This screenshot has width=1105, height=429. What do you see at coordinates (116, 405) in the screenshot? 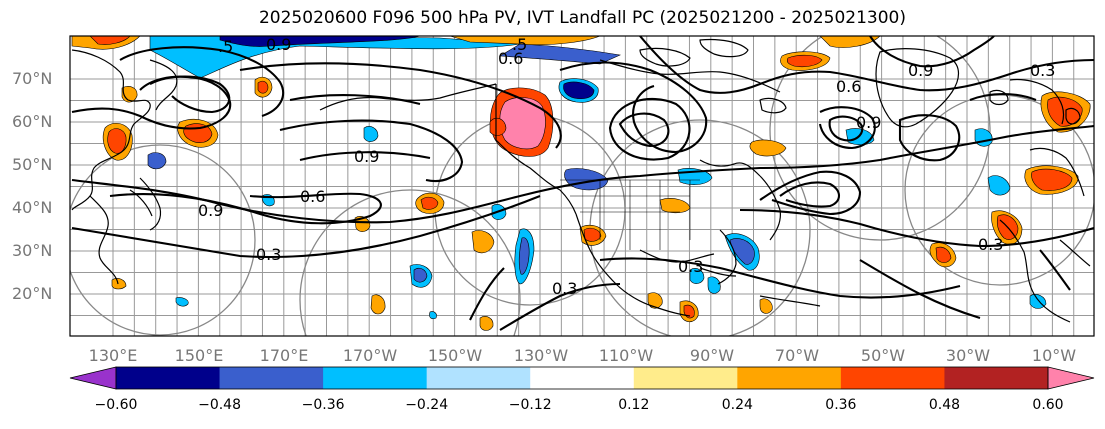
I see `colorbar-tick-label: −0.60` at bounding box center [116, 405].